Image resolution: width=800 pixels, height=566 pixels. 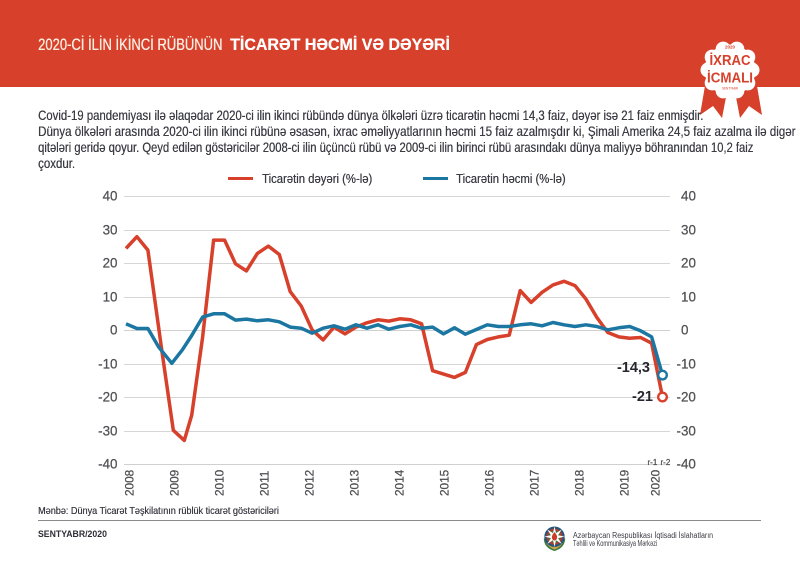 I want to click on svg-text: SENTYABR, so click(x=730, y=88).